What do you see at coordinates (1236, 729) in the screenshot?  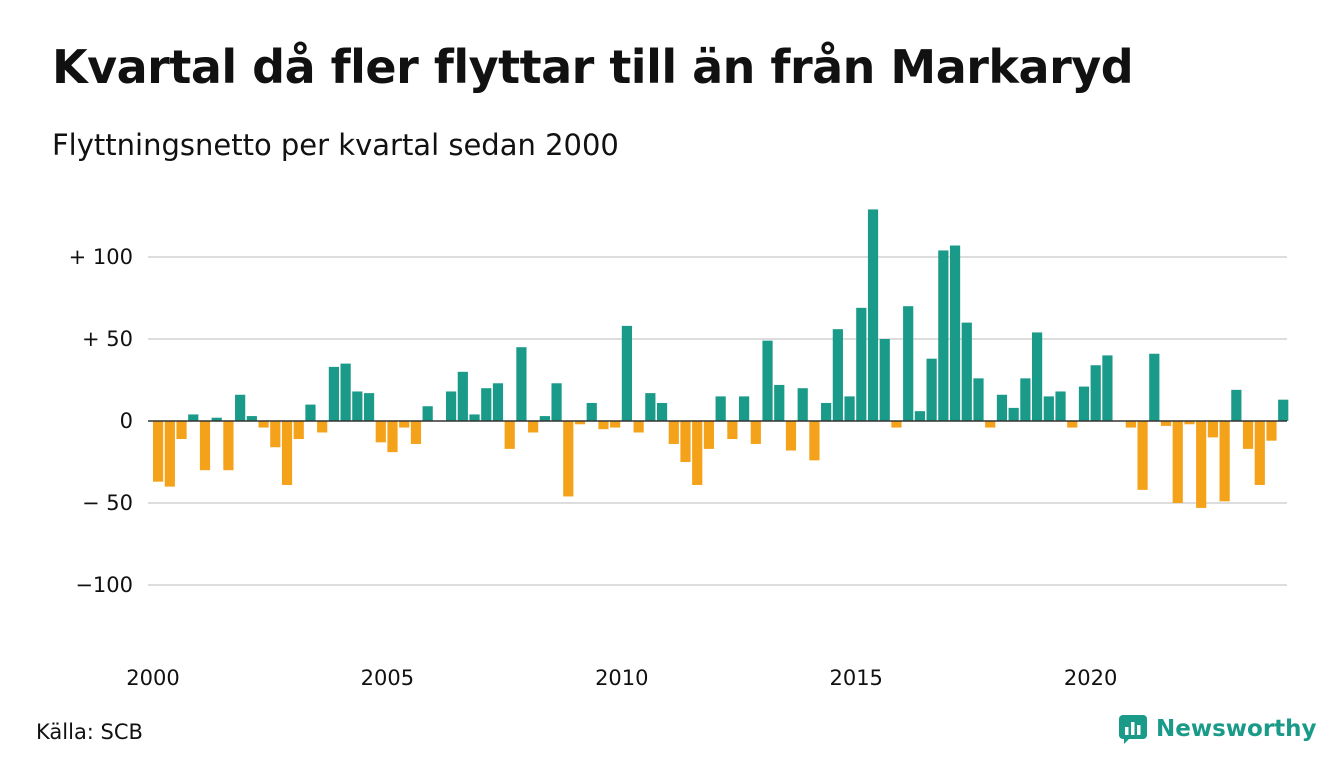 I see `brand-name: Newsworthy` at bounding box center [1236, 729].